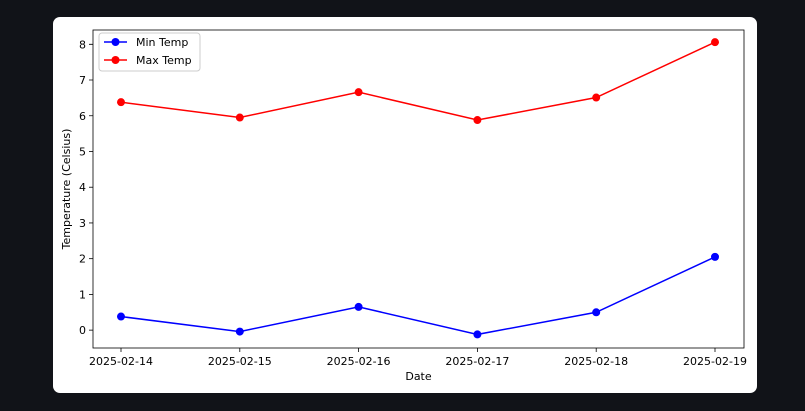 The height and width of the screenshot is (411, 805). I want to click on legend-min-temp-marker, so click(115, 42).